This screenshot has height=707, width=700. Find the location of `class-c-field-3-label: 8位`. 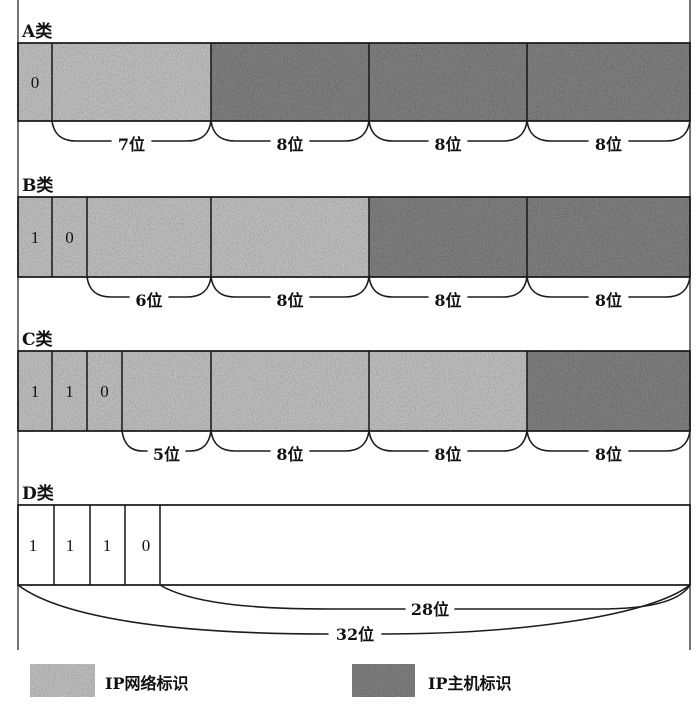

class-c-field-3-label: 8位 is located at coordinates (608, 454).